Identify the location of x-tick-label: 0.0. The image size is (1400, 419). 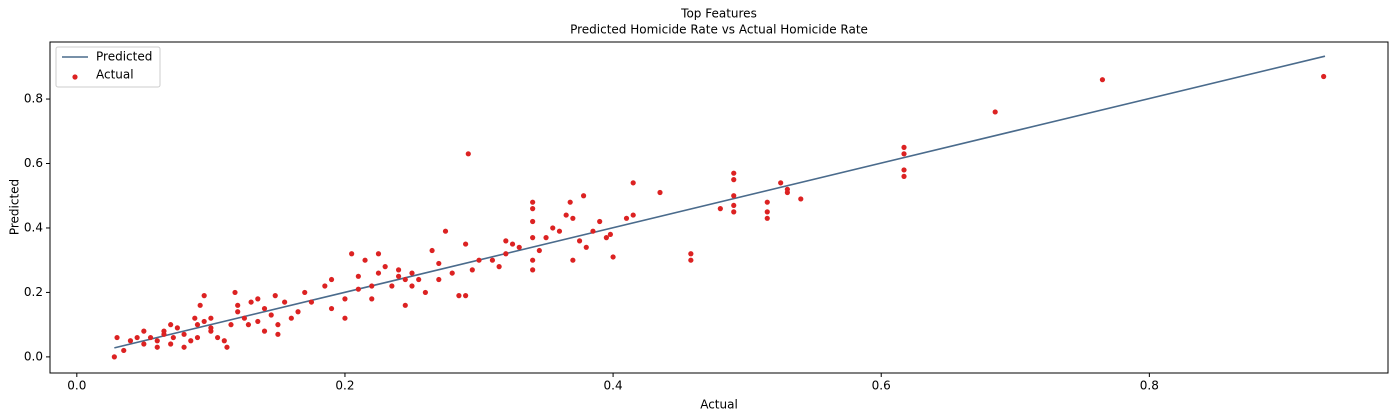
(76, 386).